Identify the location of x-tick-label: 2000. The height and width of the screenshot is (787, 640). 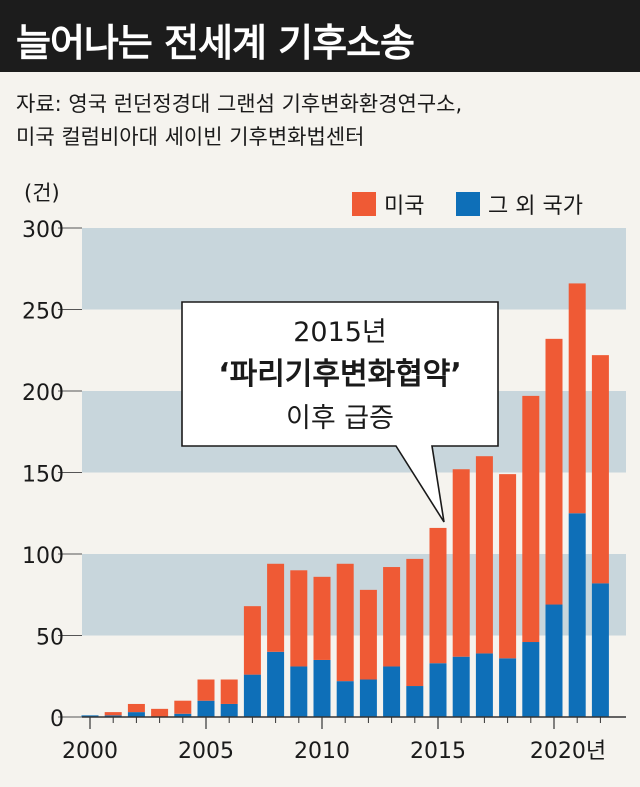
(90, 751).